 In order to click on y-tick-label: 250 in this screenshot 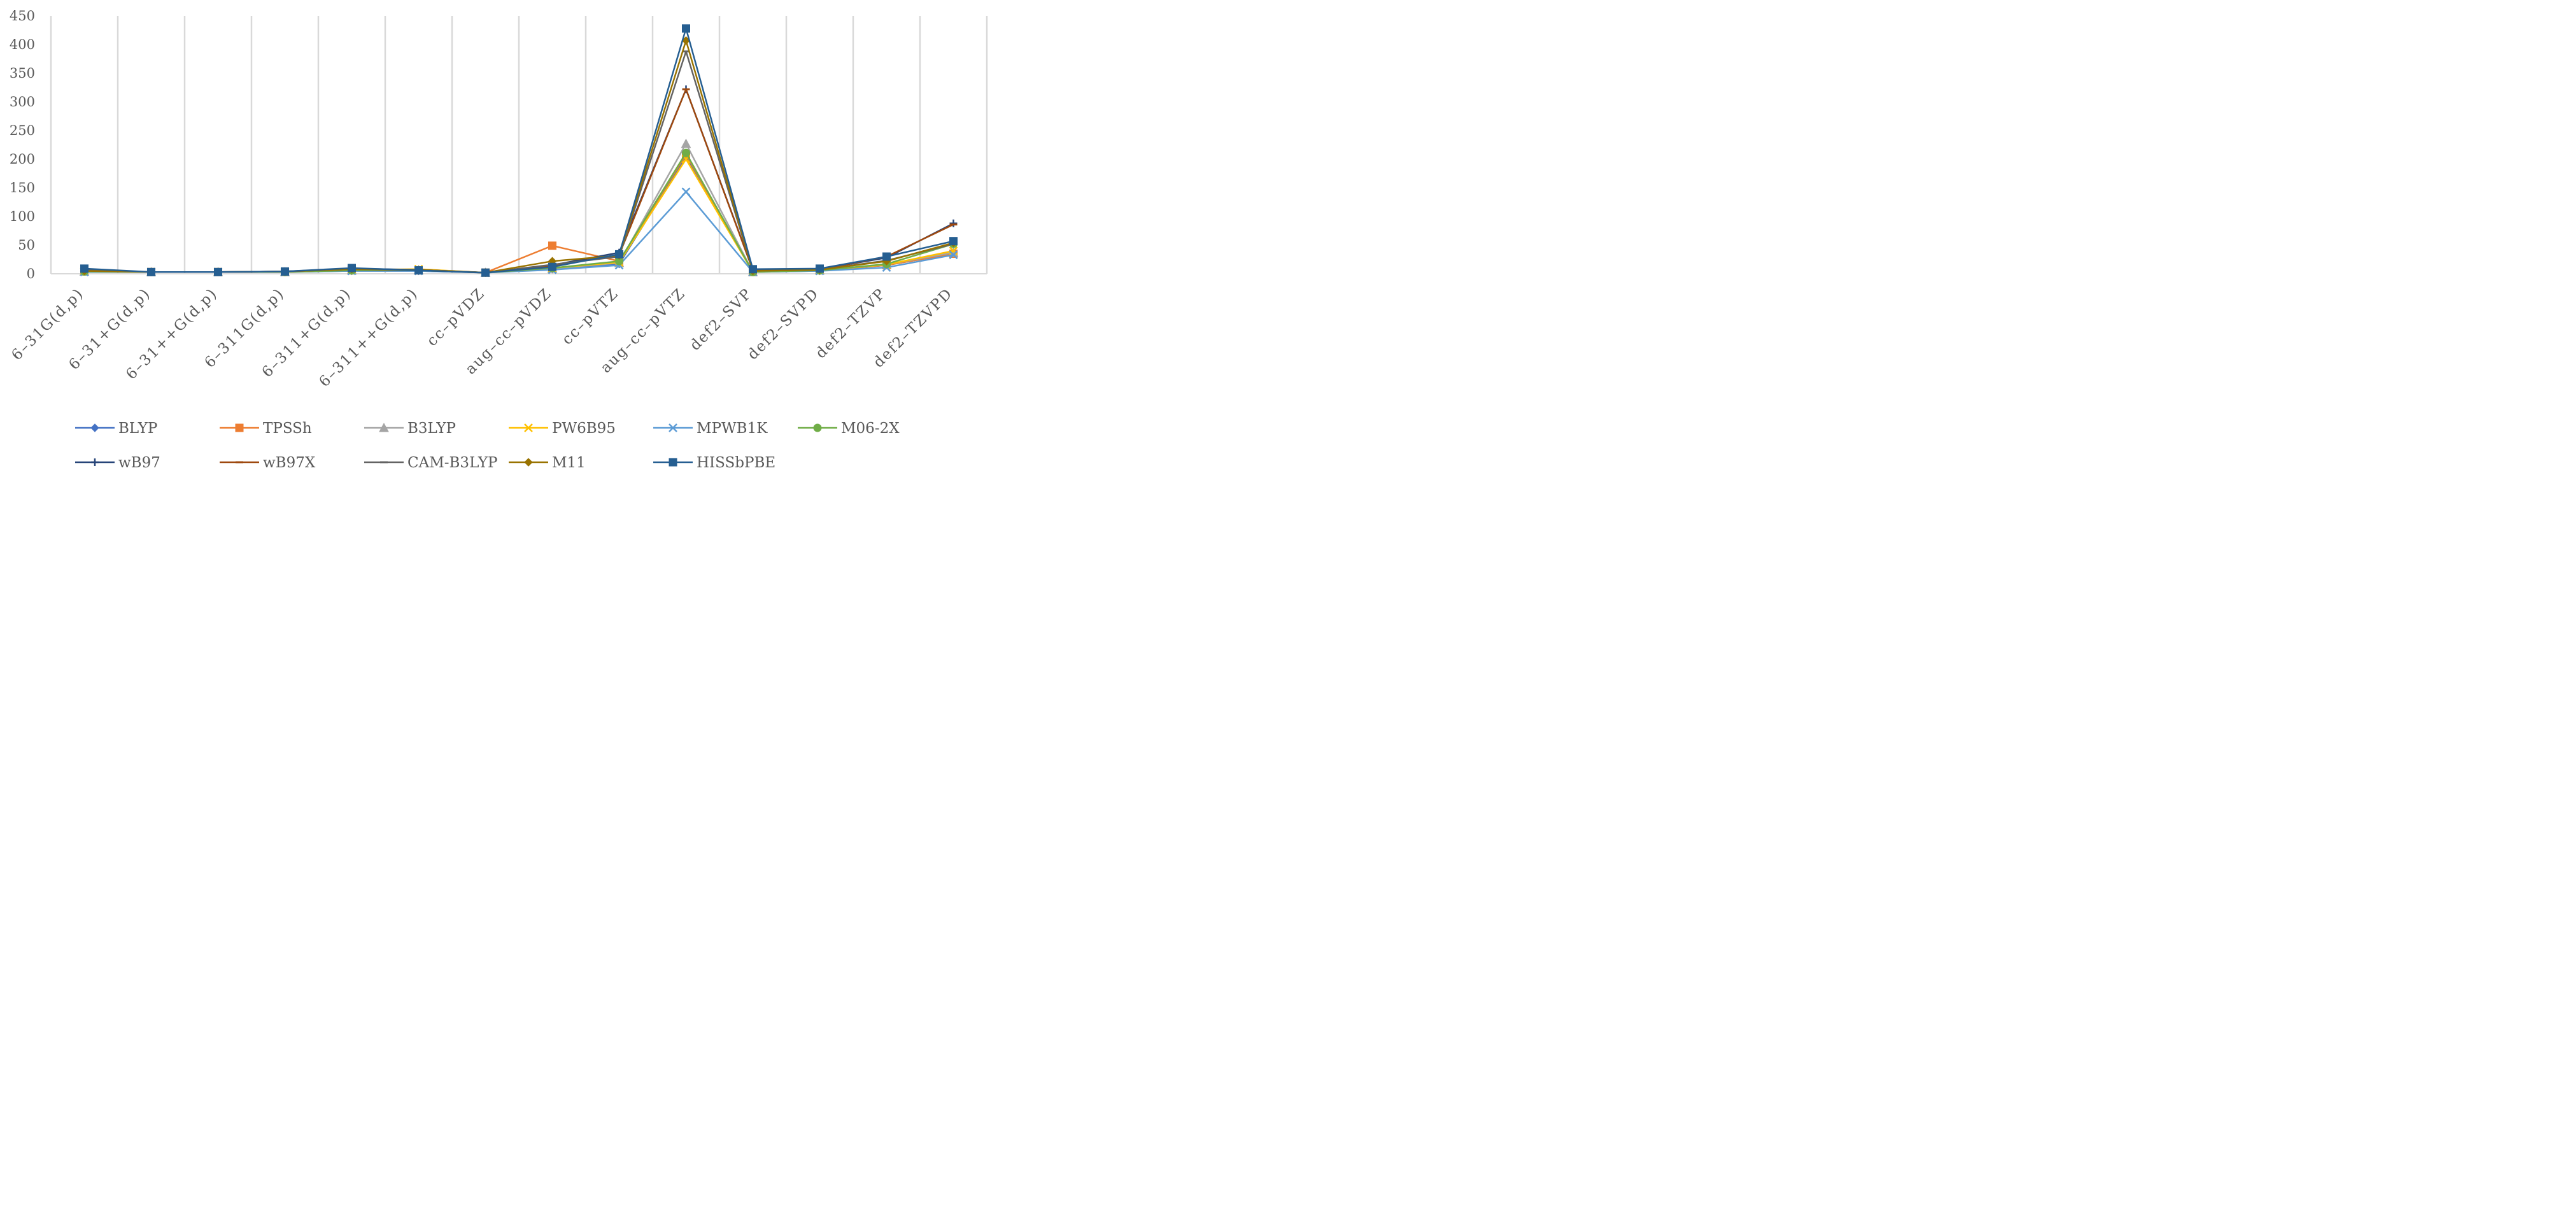, I will do `click(22, 130)`.